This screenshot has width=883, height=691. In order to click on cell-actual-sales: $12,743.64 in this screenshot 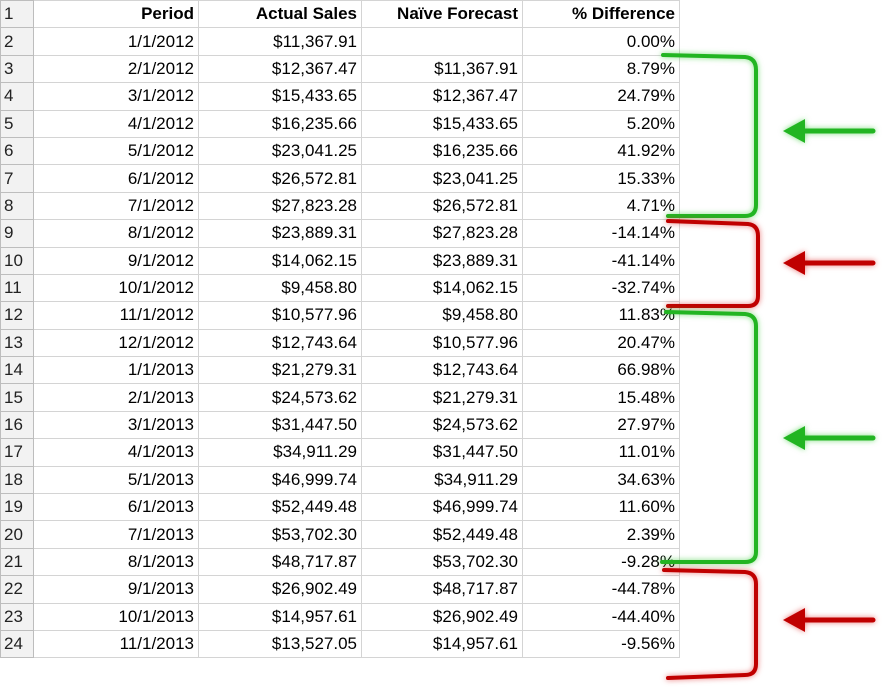, I will do `click(280, 343)`.